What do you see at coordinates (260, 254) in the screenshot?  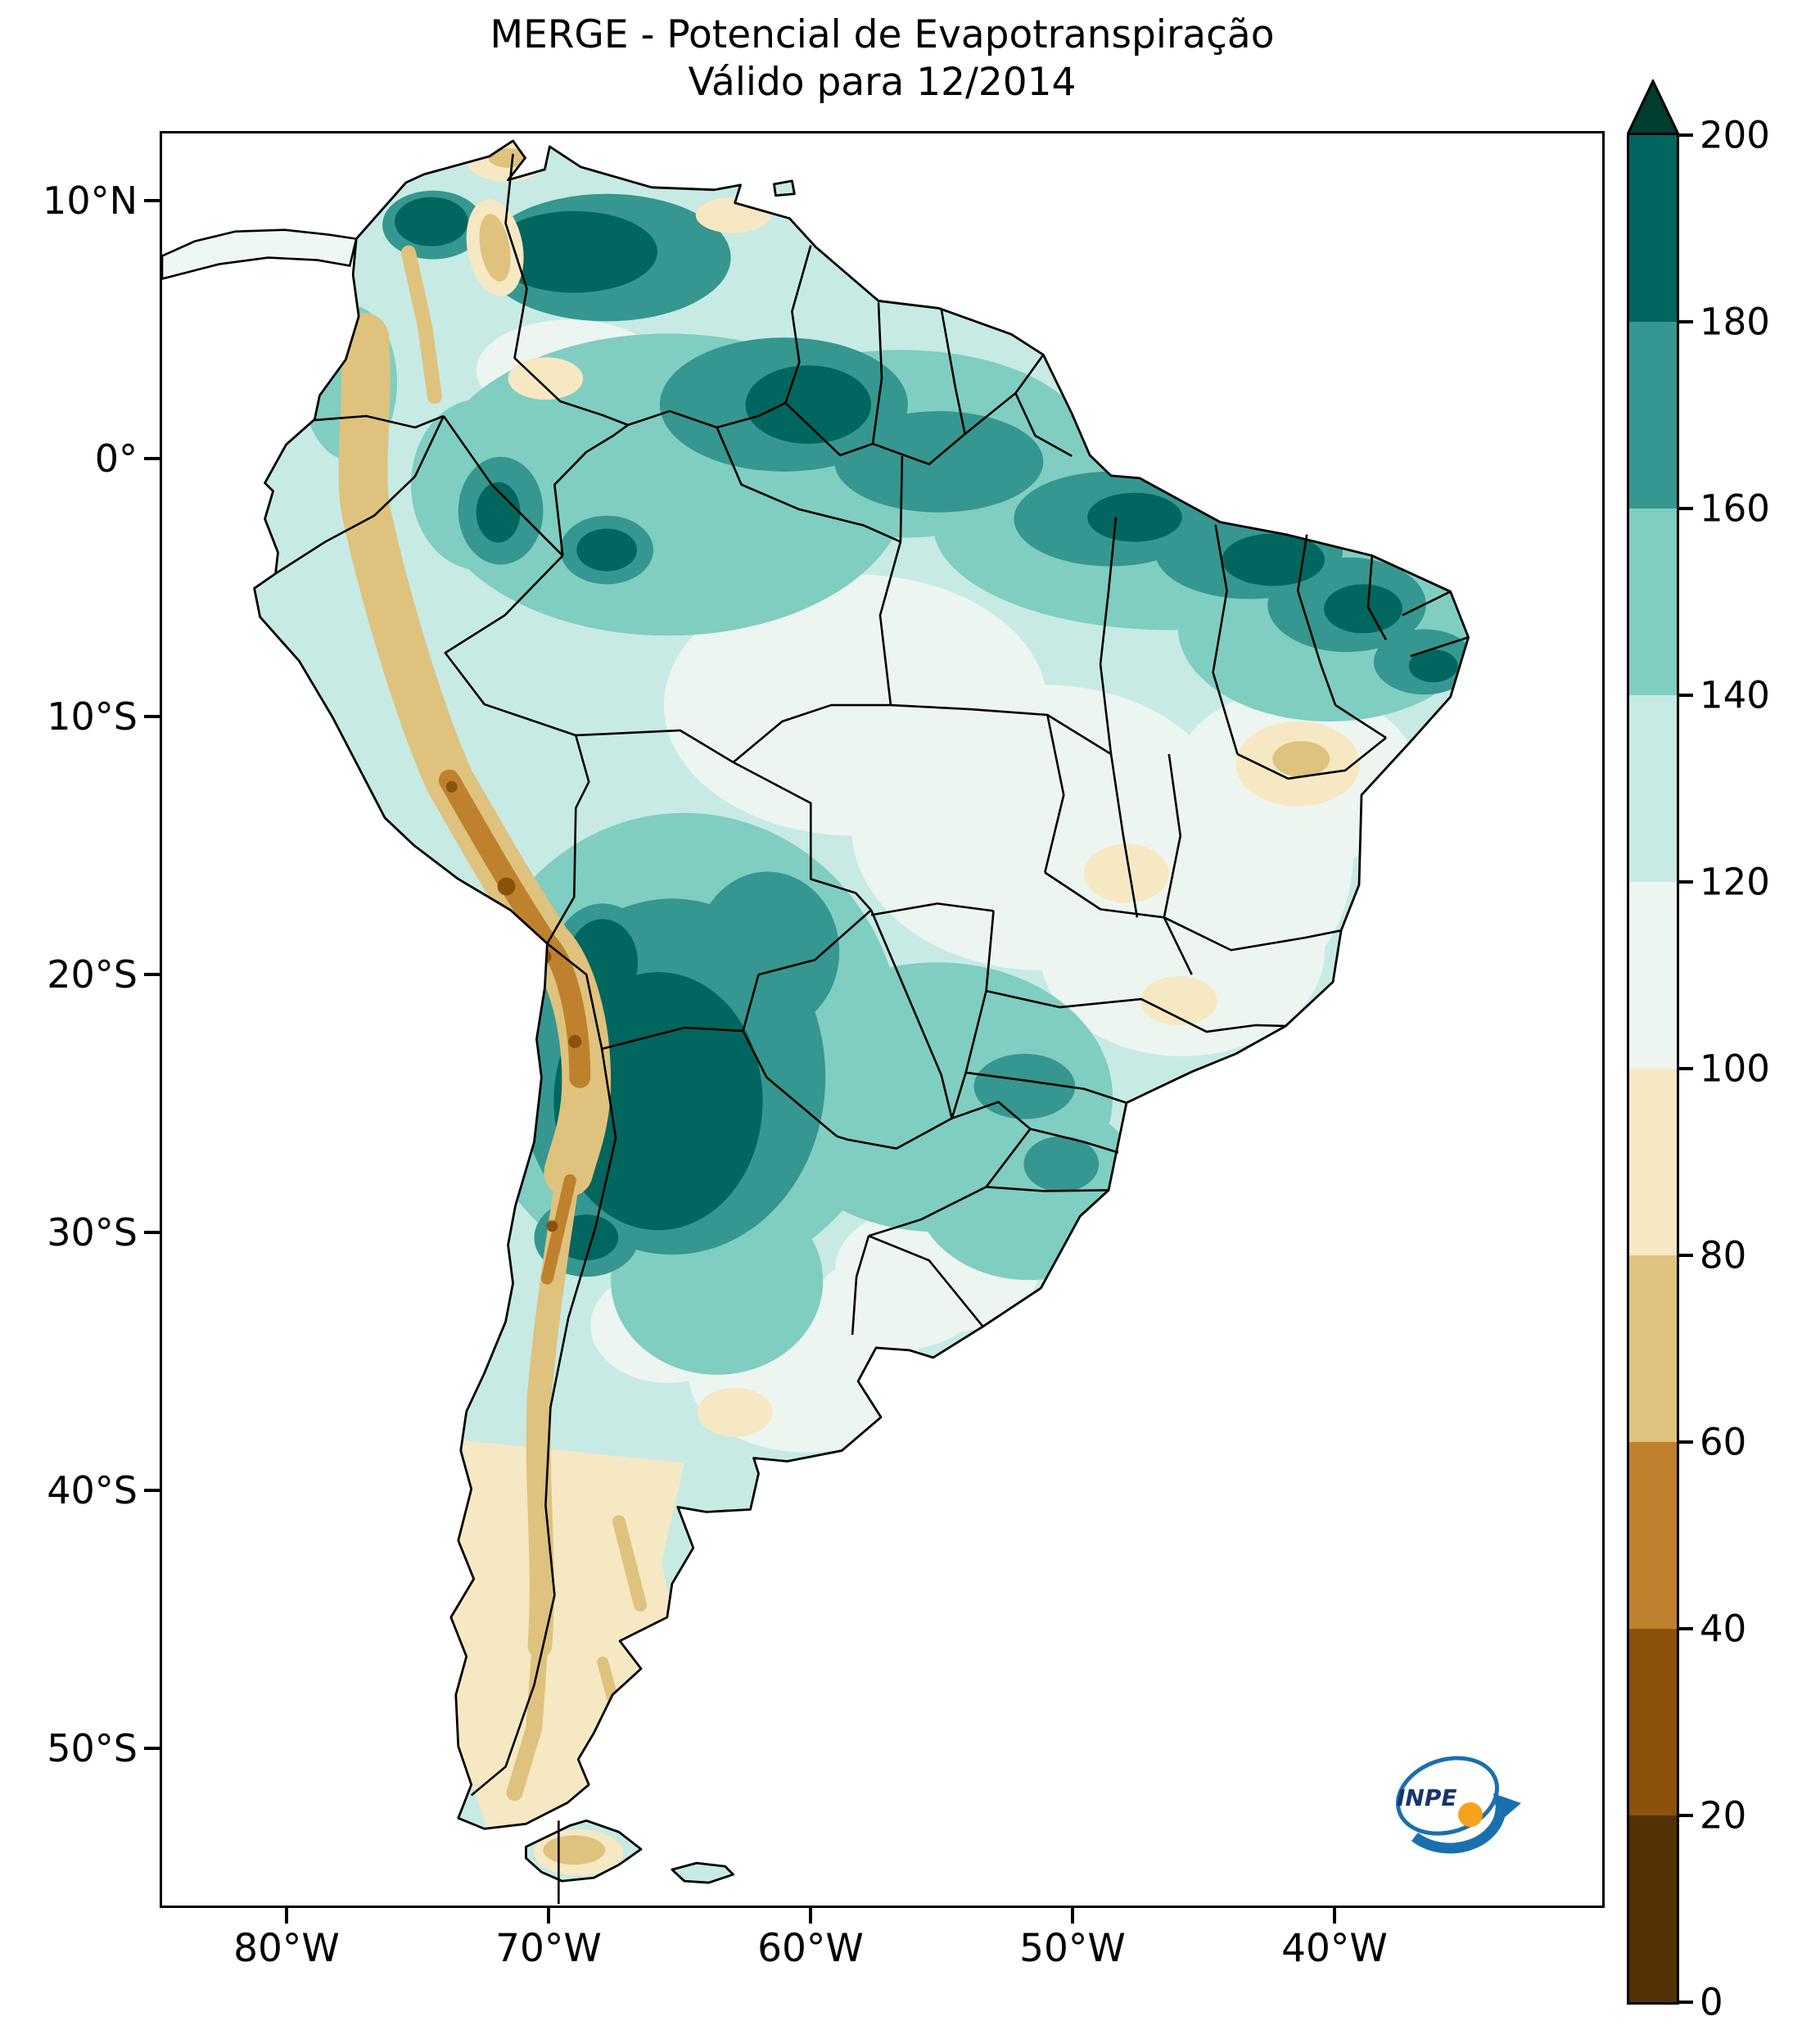 I see `panama-landmass` at bounding box center [260, 254].